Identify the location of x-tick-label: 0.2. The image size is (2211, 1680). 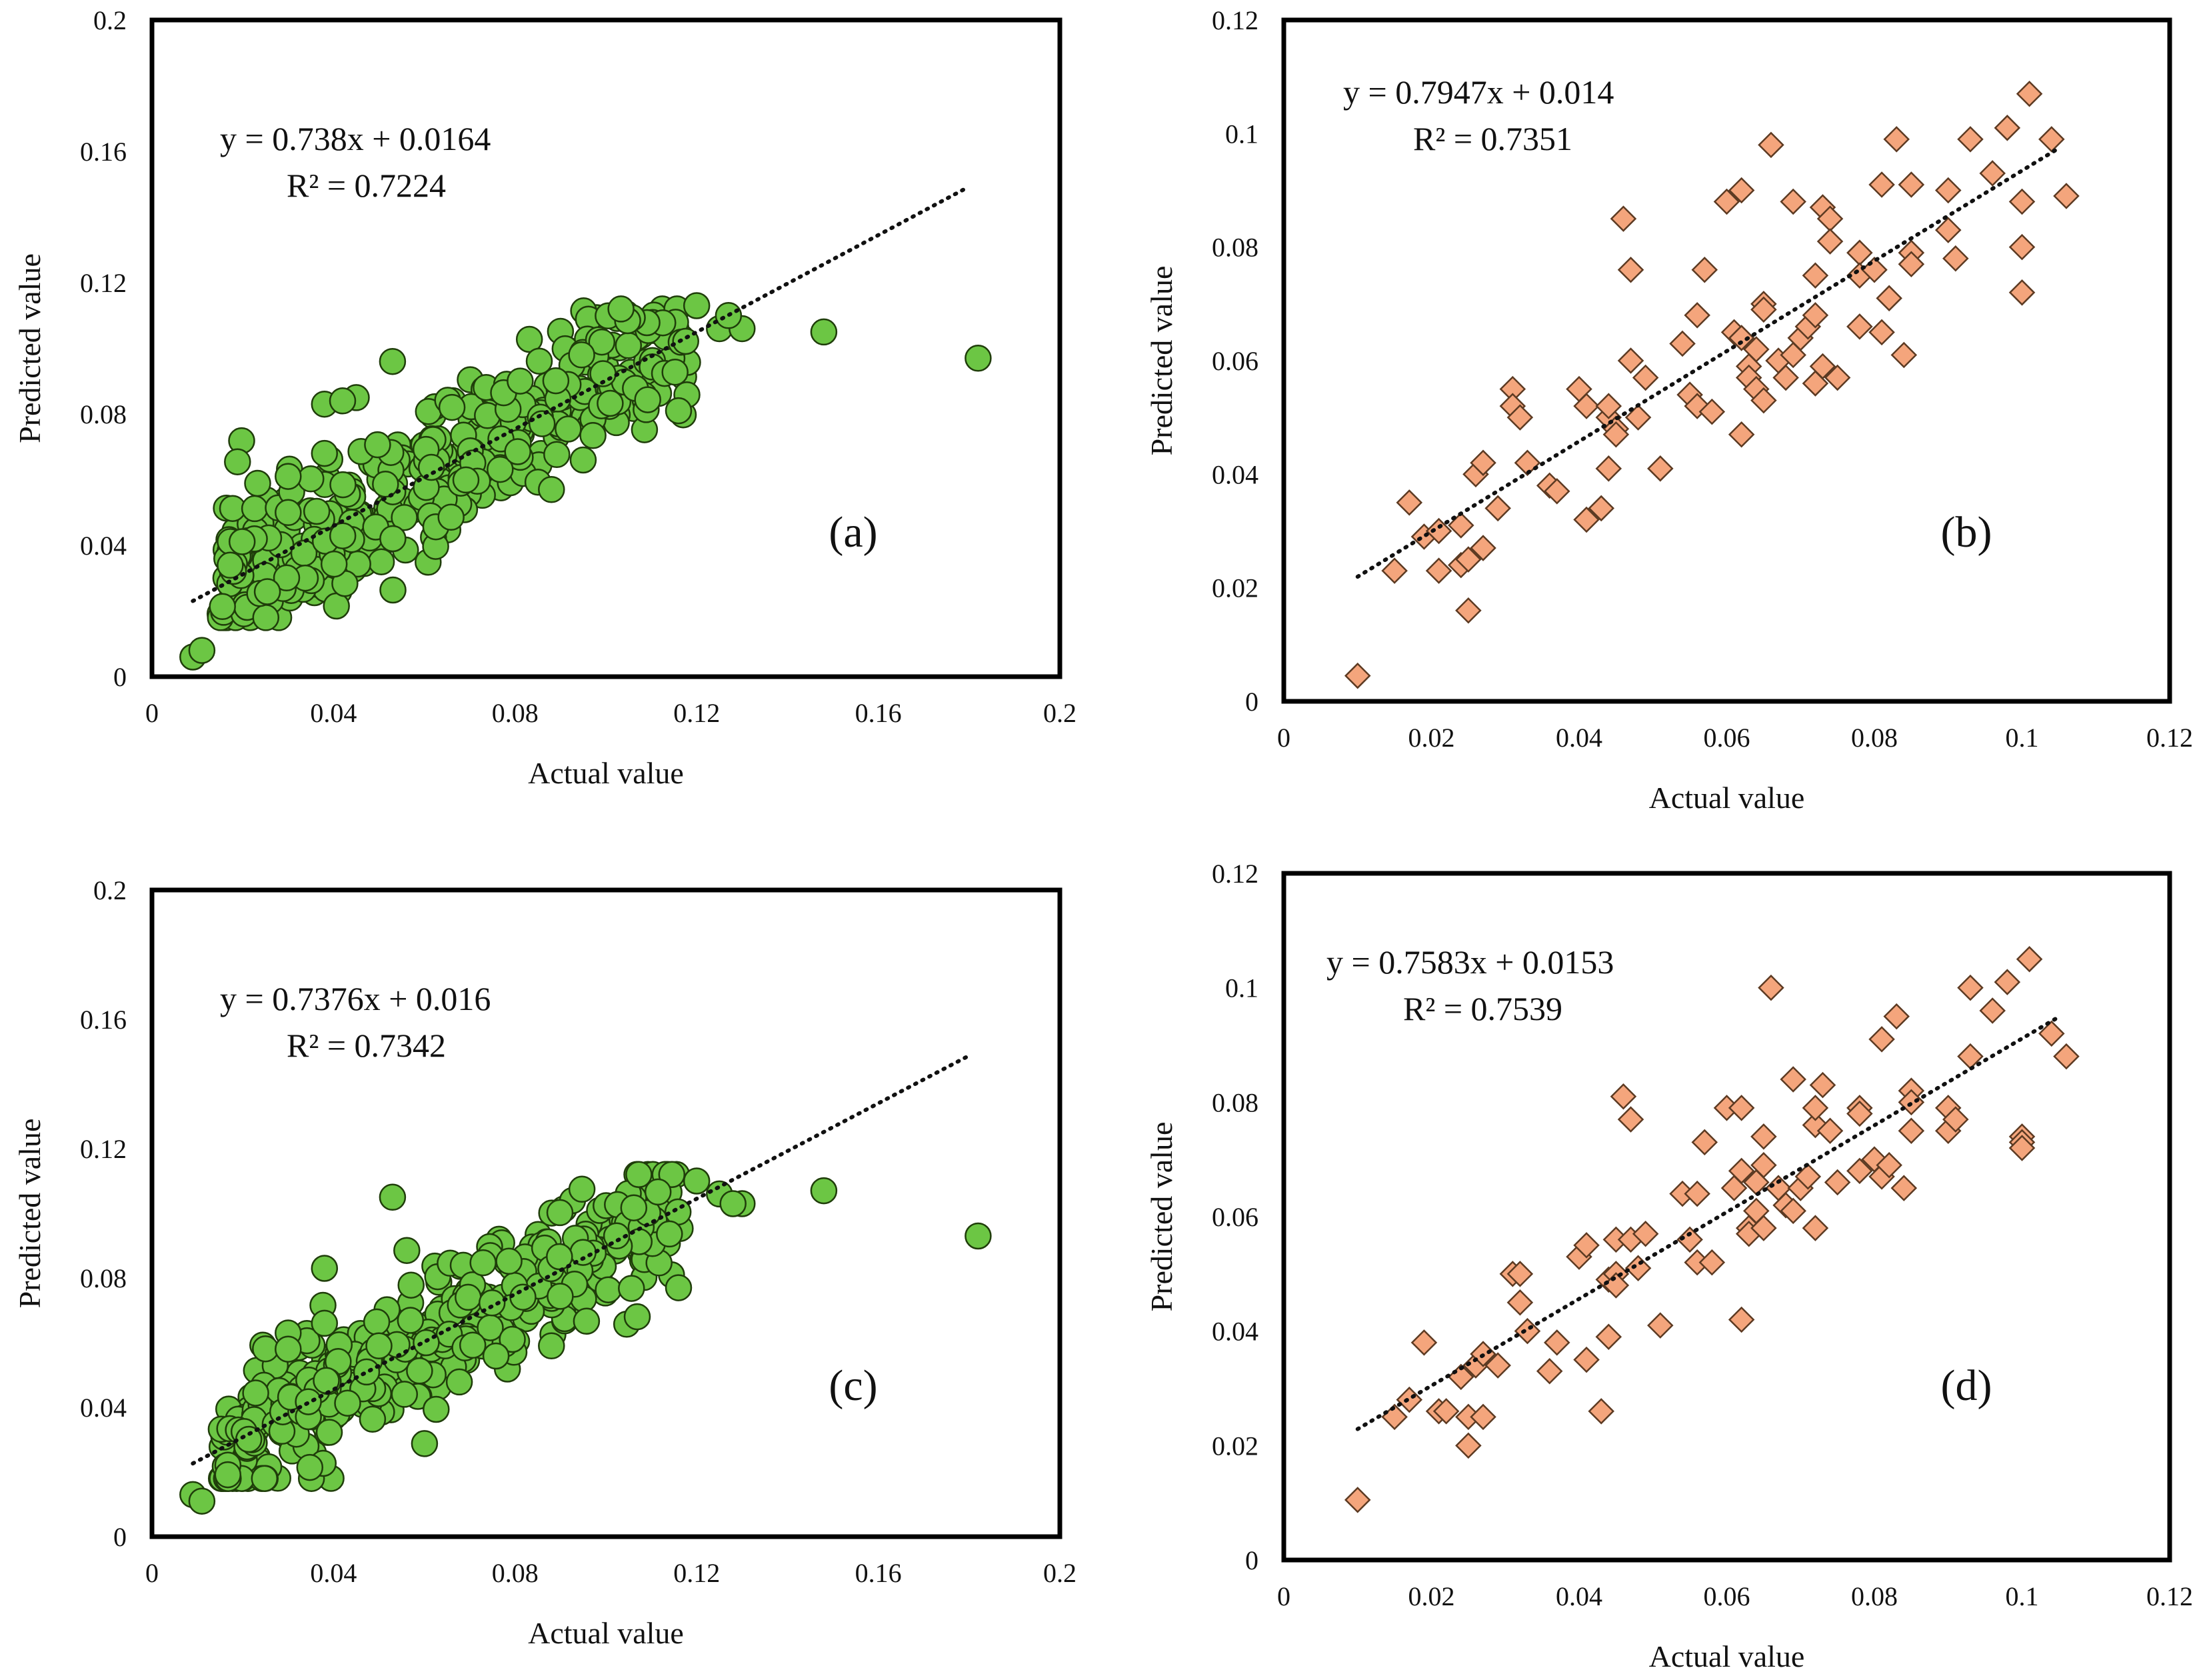
(1060, 713).